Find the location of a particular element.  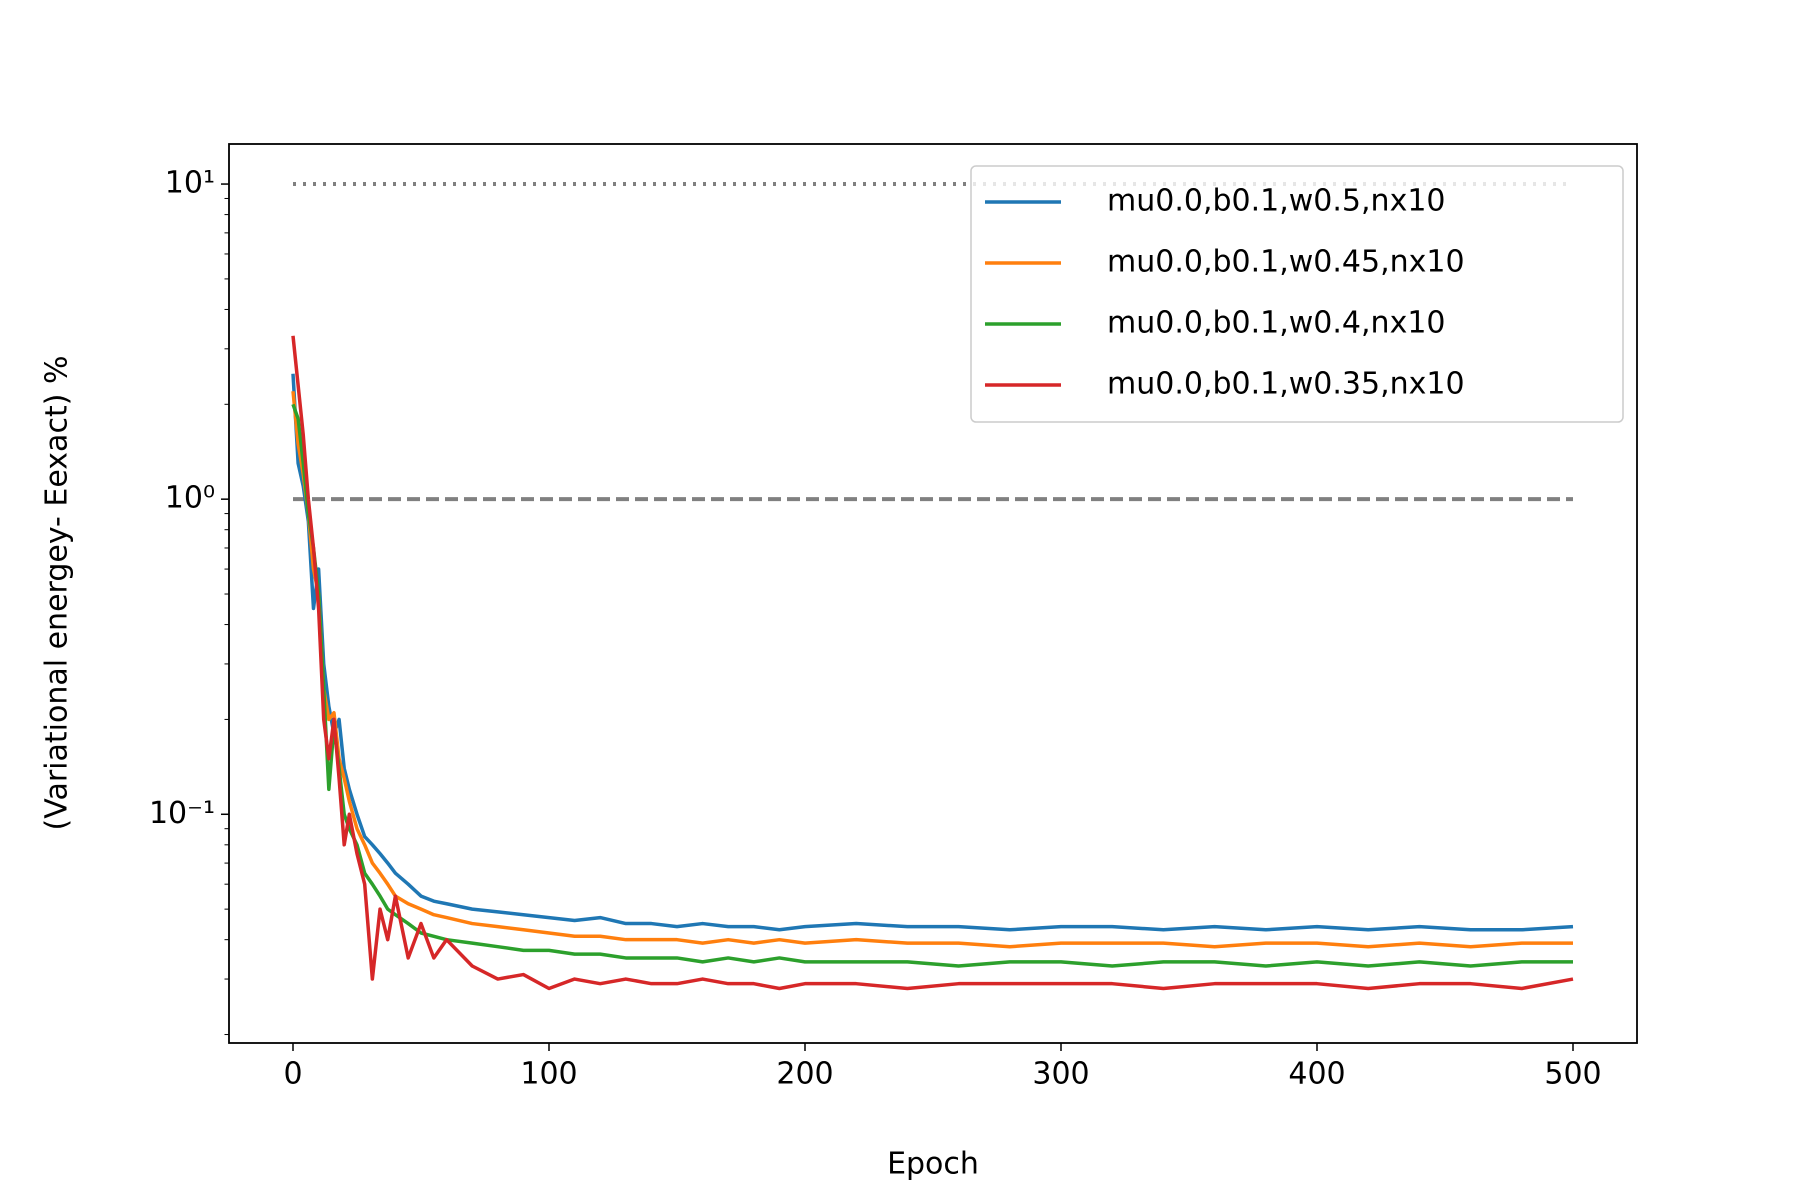

x-axis-label: Epoch is located at coordinates (933, 1164).